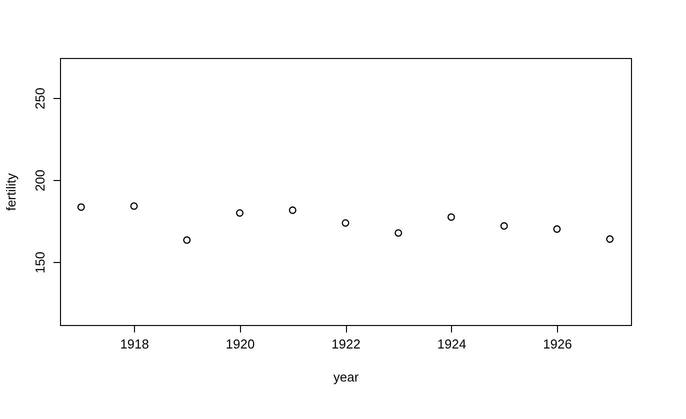  I want to click on x-tick-label: 1922, so click(346, 344).